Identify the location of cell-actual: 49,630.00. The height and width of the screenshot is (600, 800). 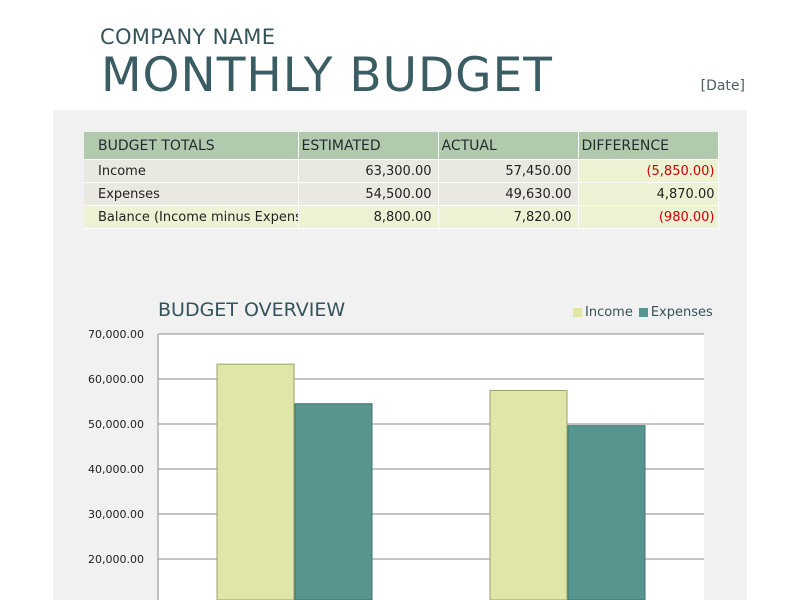
(508, 194).